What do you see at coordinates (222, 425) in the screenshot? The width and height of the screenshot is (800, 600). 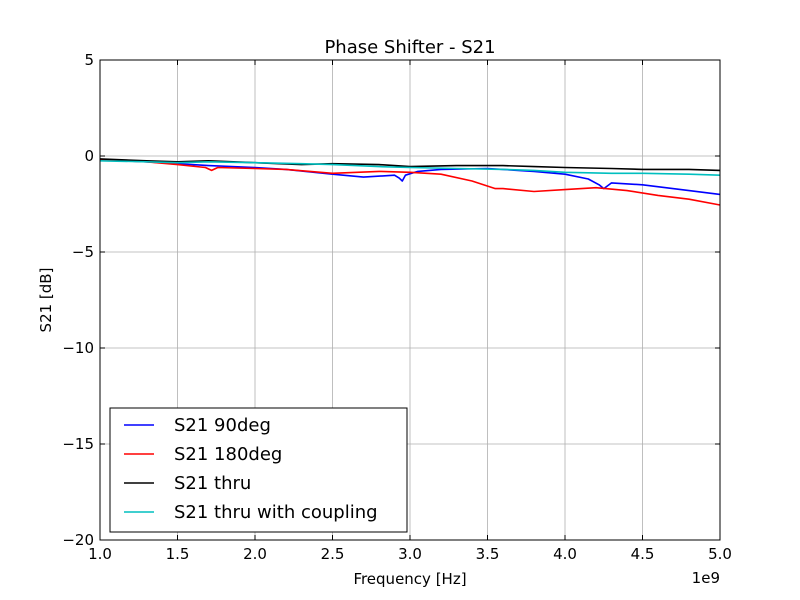 I see `legend-label-0: S21 90deg` at bounding box center [222, 425].